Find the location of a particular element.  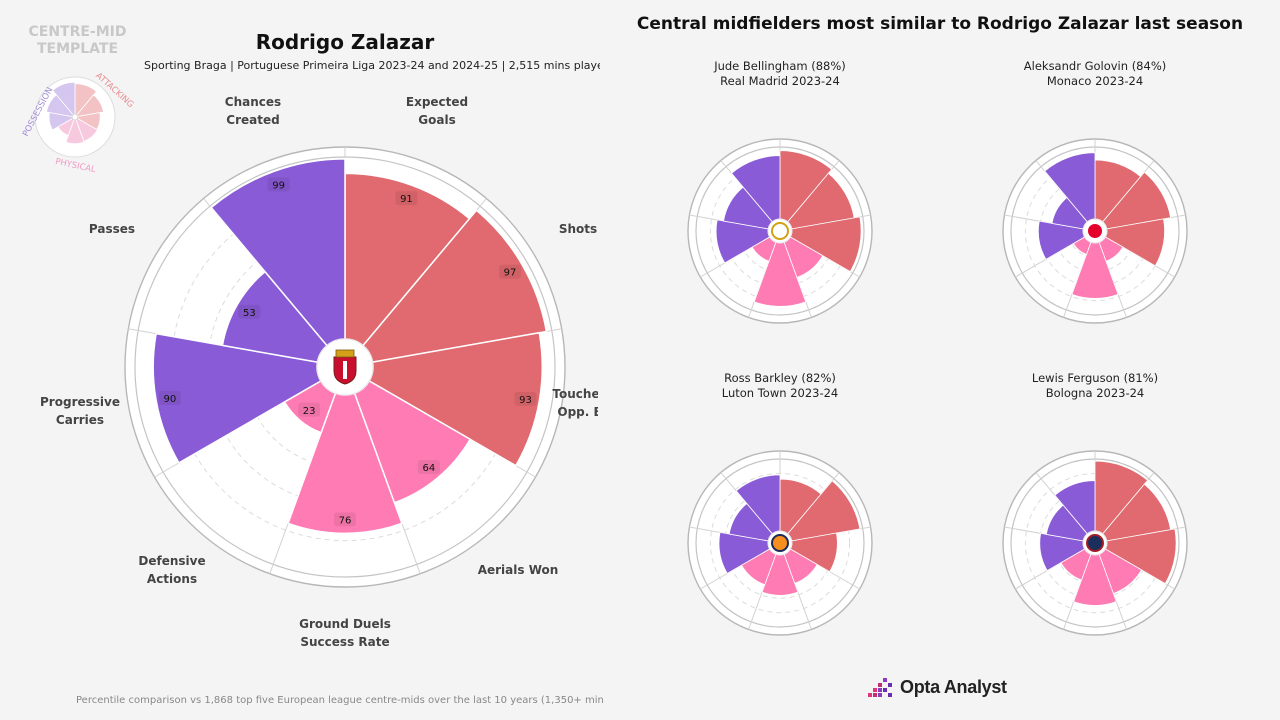

opta-analyst-logo: Opta Analyst is located at coordinates (937, 687).